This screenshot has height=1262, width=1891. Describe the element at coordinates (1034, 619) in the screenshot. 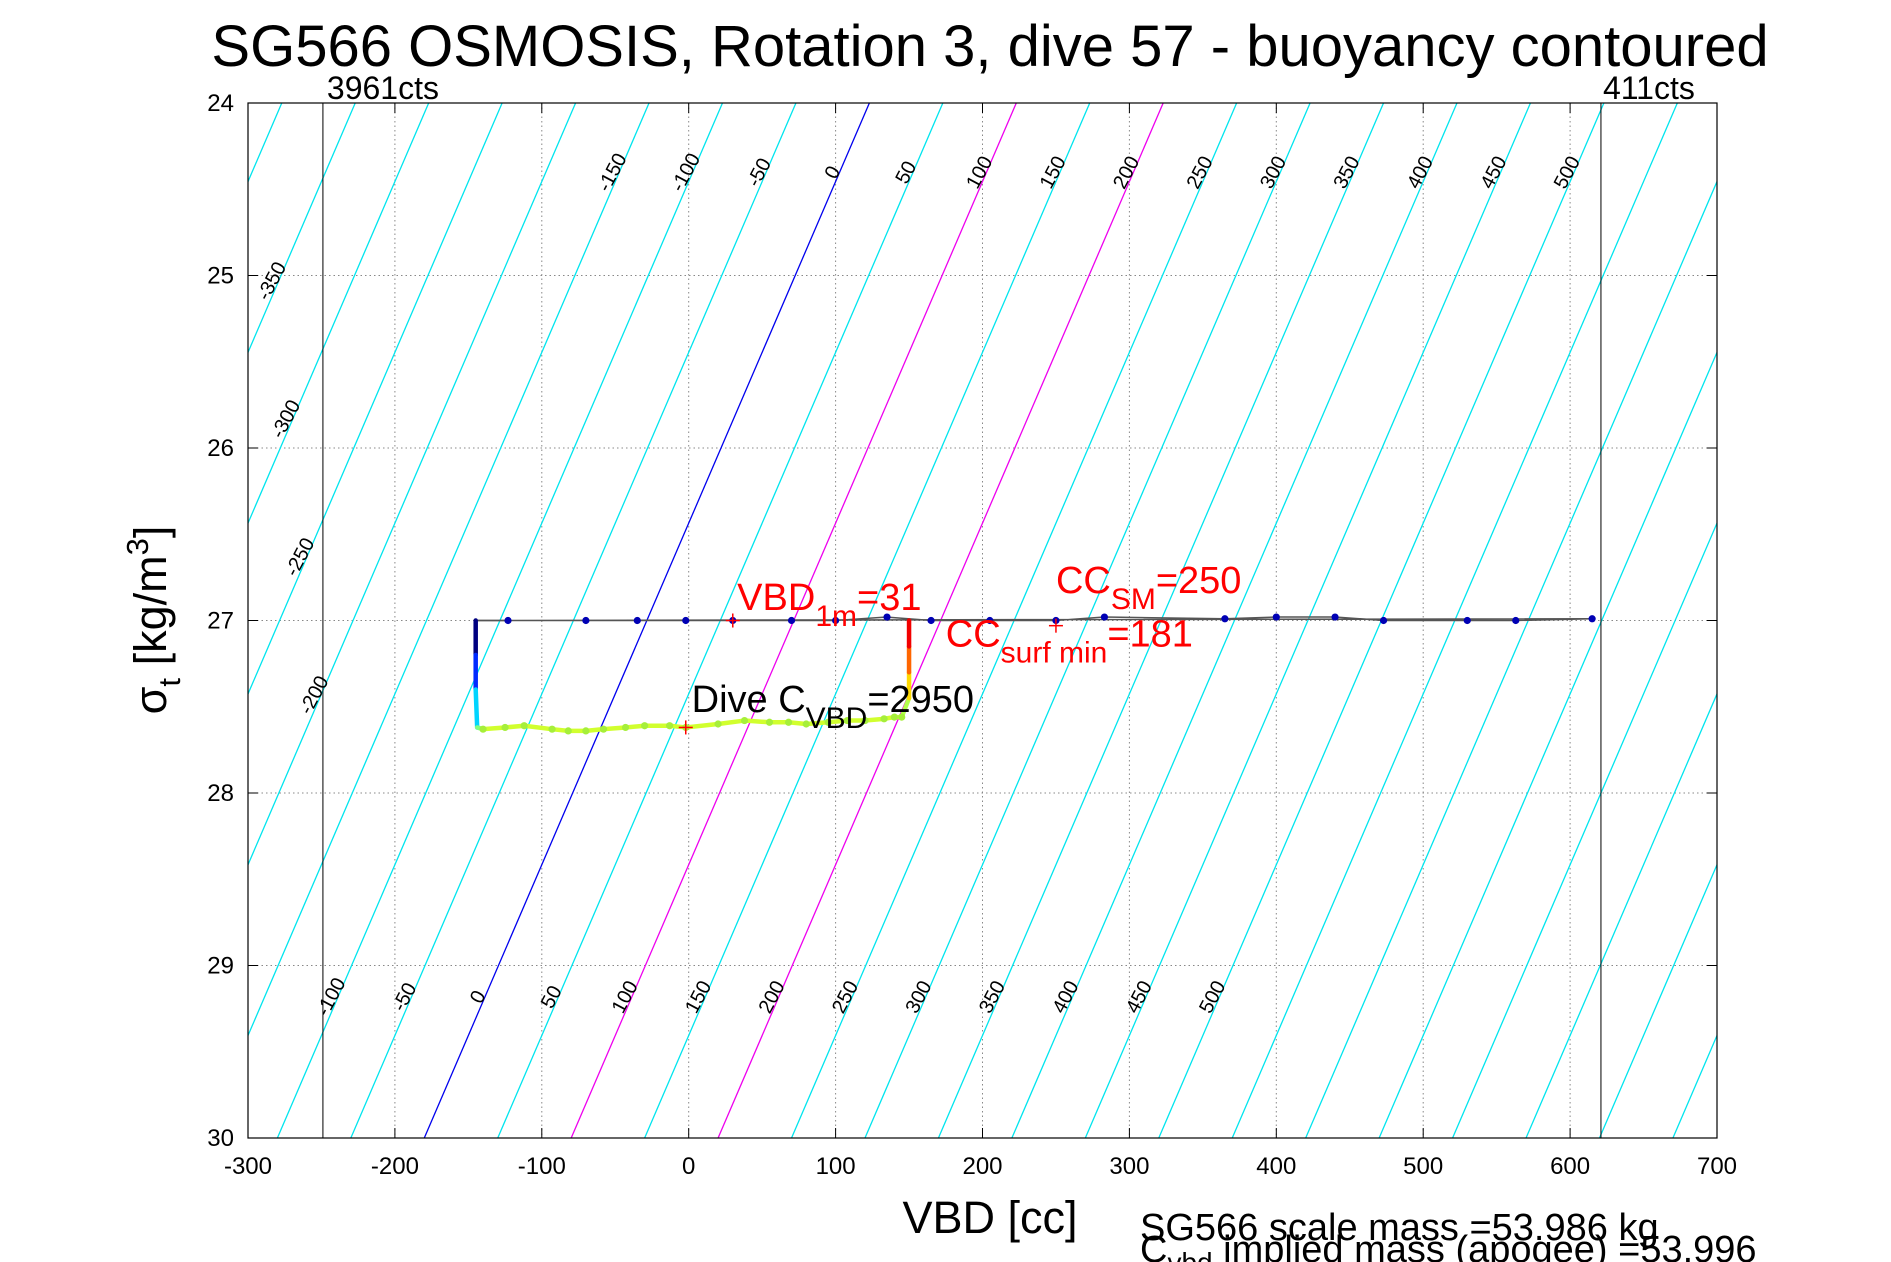

I see `surface-line` at that location.